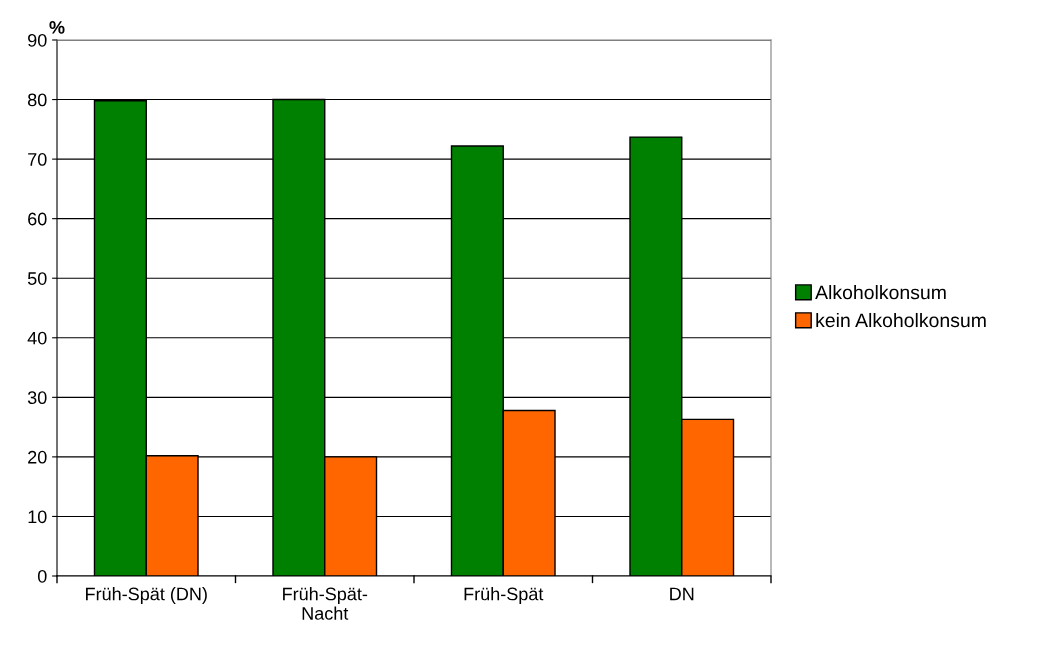 The image size is (1043, 653). Describe the element at coordinates (37, 40) in the screenshot. I see `y-tick-label: 90` at that location.